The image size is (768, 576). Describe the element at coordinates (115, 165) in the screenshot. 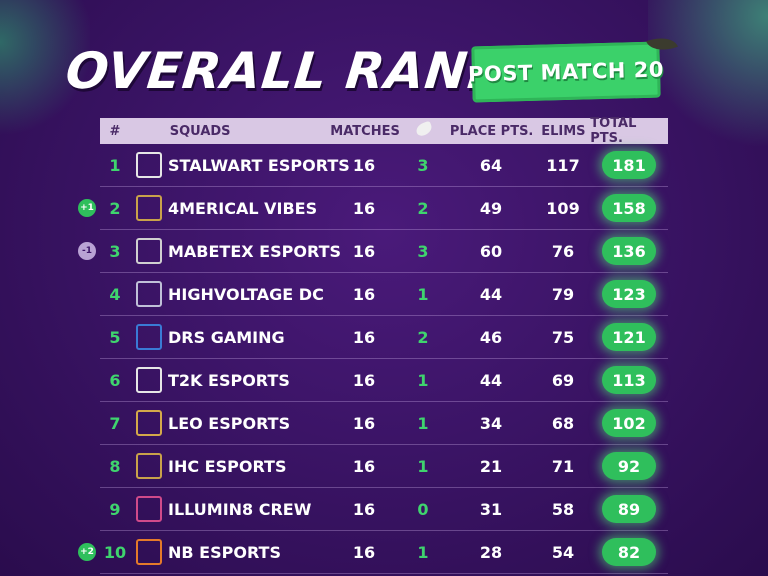

I see `row-rank: 1` at that location.